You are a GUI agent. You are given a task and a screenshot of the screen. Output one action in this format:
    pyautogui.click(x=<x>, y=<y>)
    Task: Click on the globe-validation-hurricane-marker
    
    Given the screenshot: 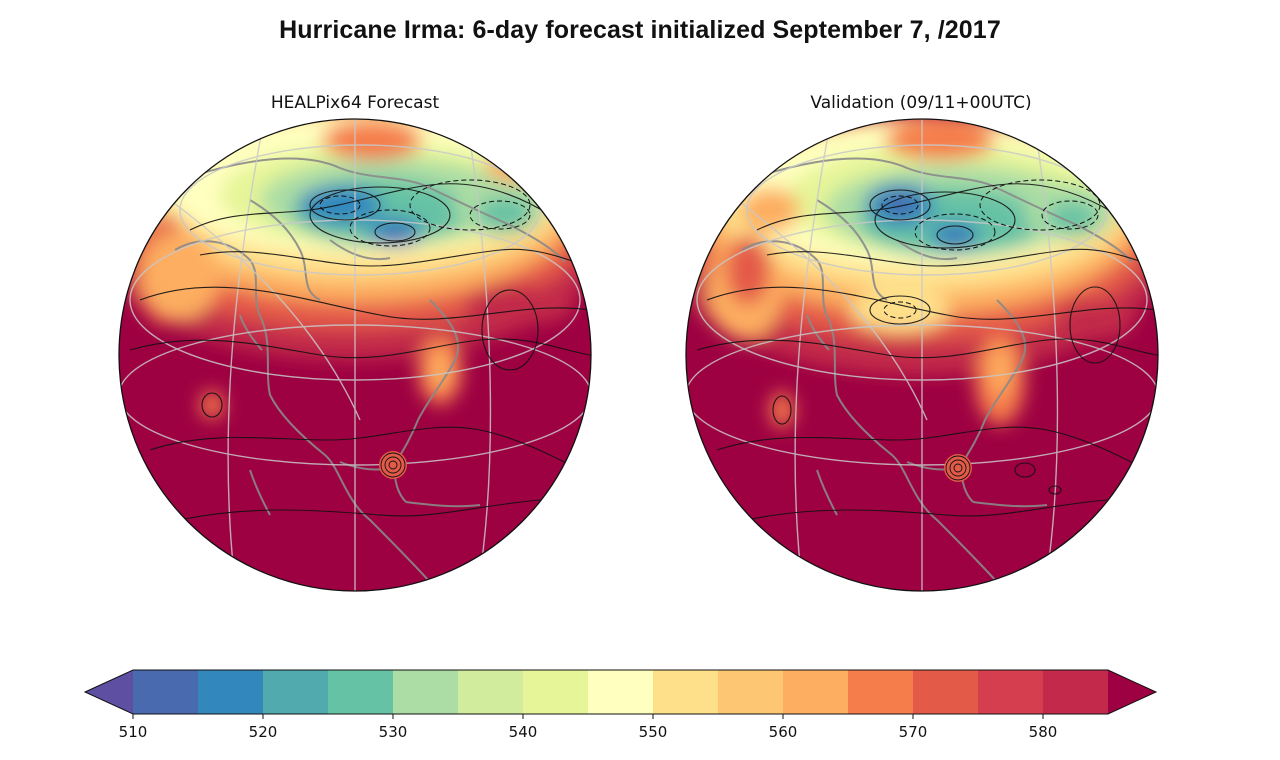 What is the action you would take?
    pyautogui.click(x=958, y=468)
    